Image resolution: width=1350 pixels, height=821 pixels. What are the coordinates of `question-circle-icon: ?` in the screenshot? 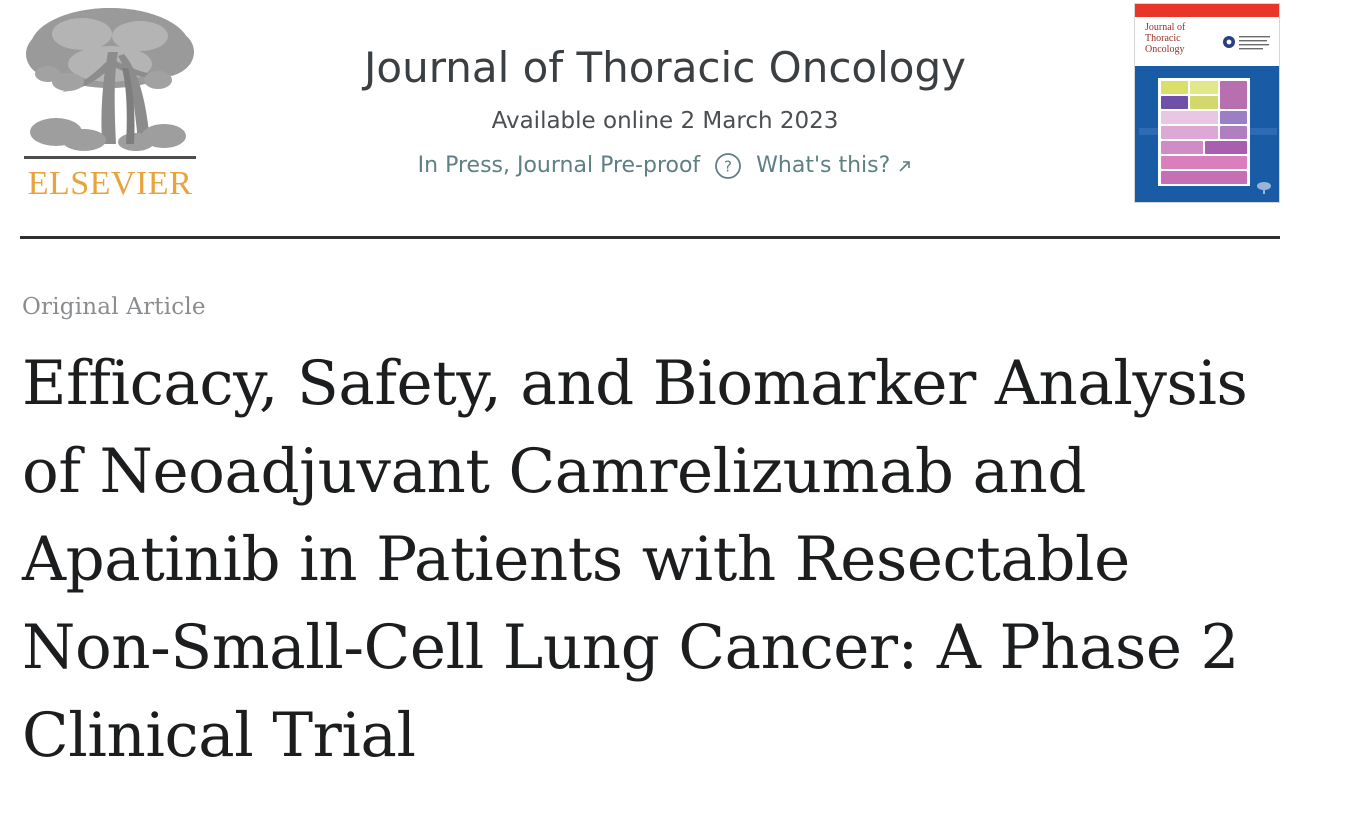 It's located at (728, 166).